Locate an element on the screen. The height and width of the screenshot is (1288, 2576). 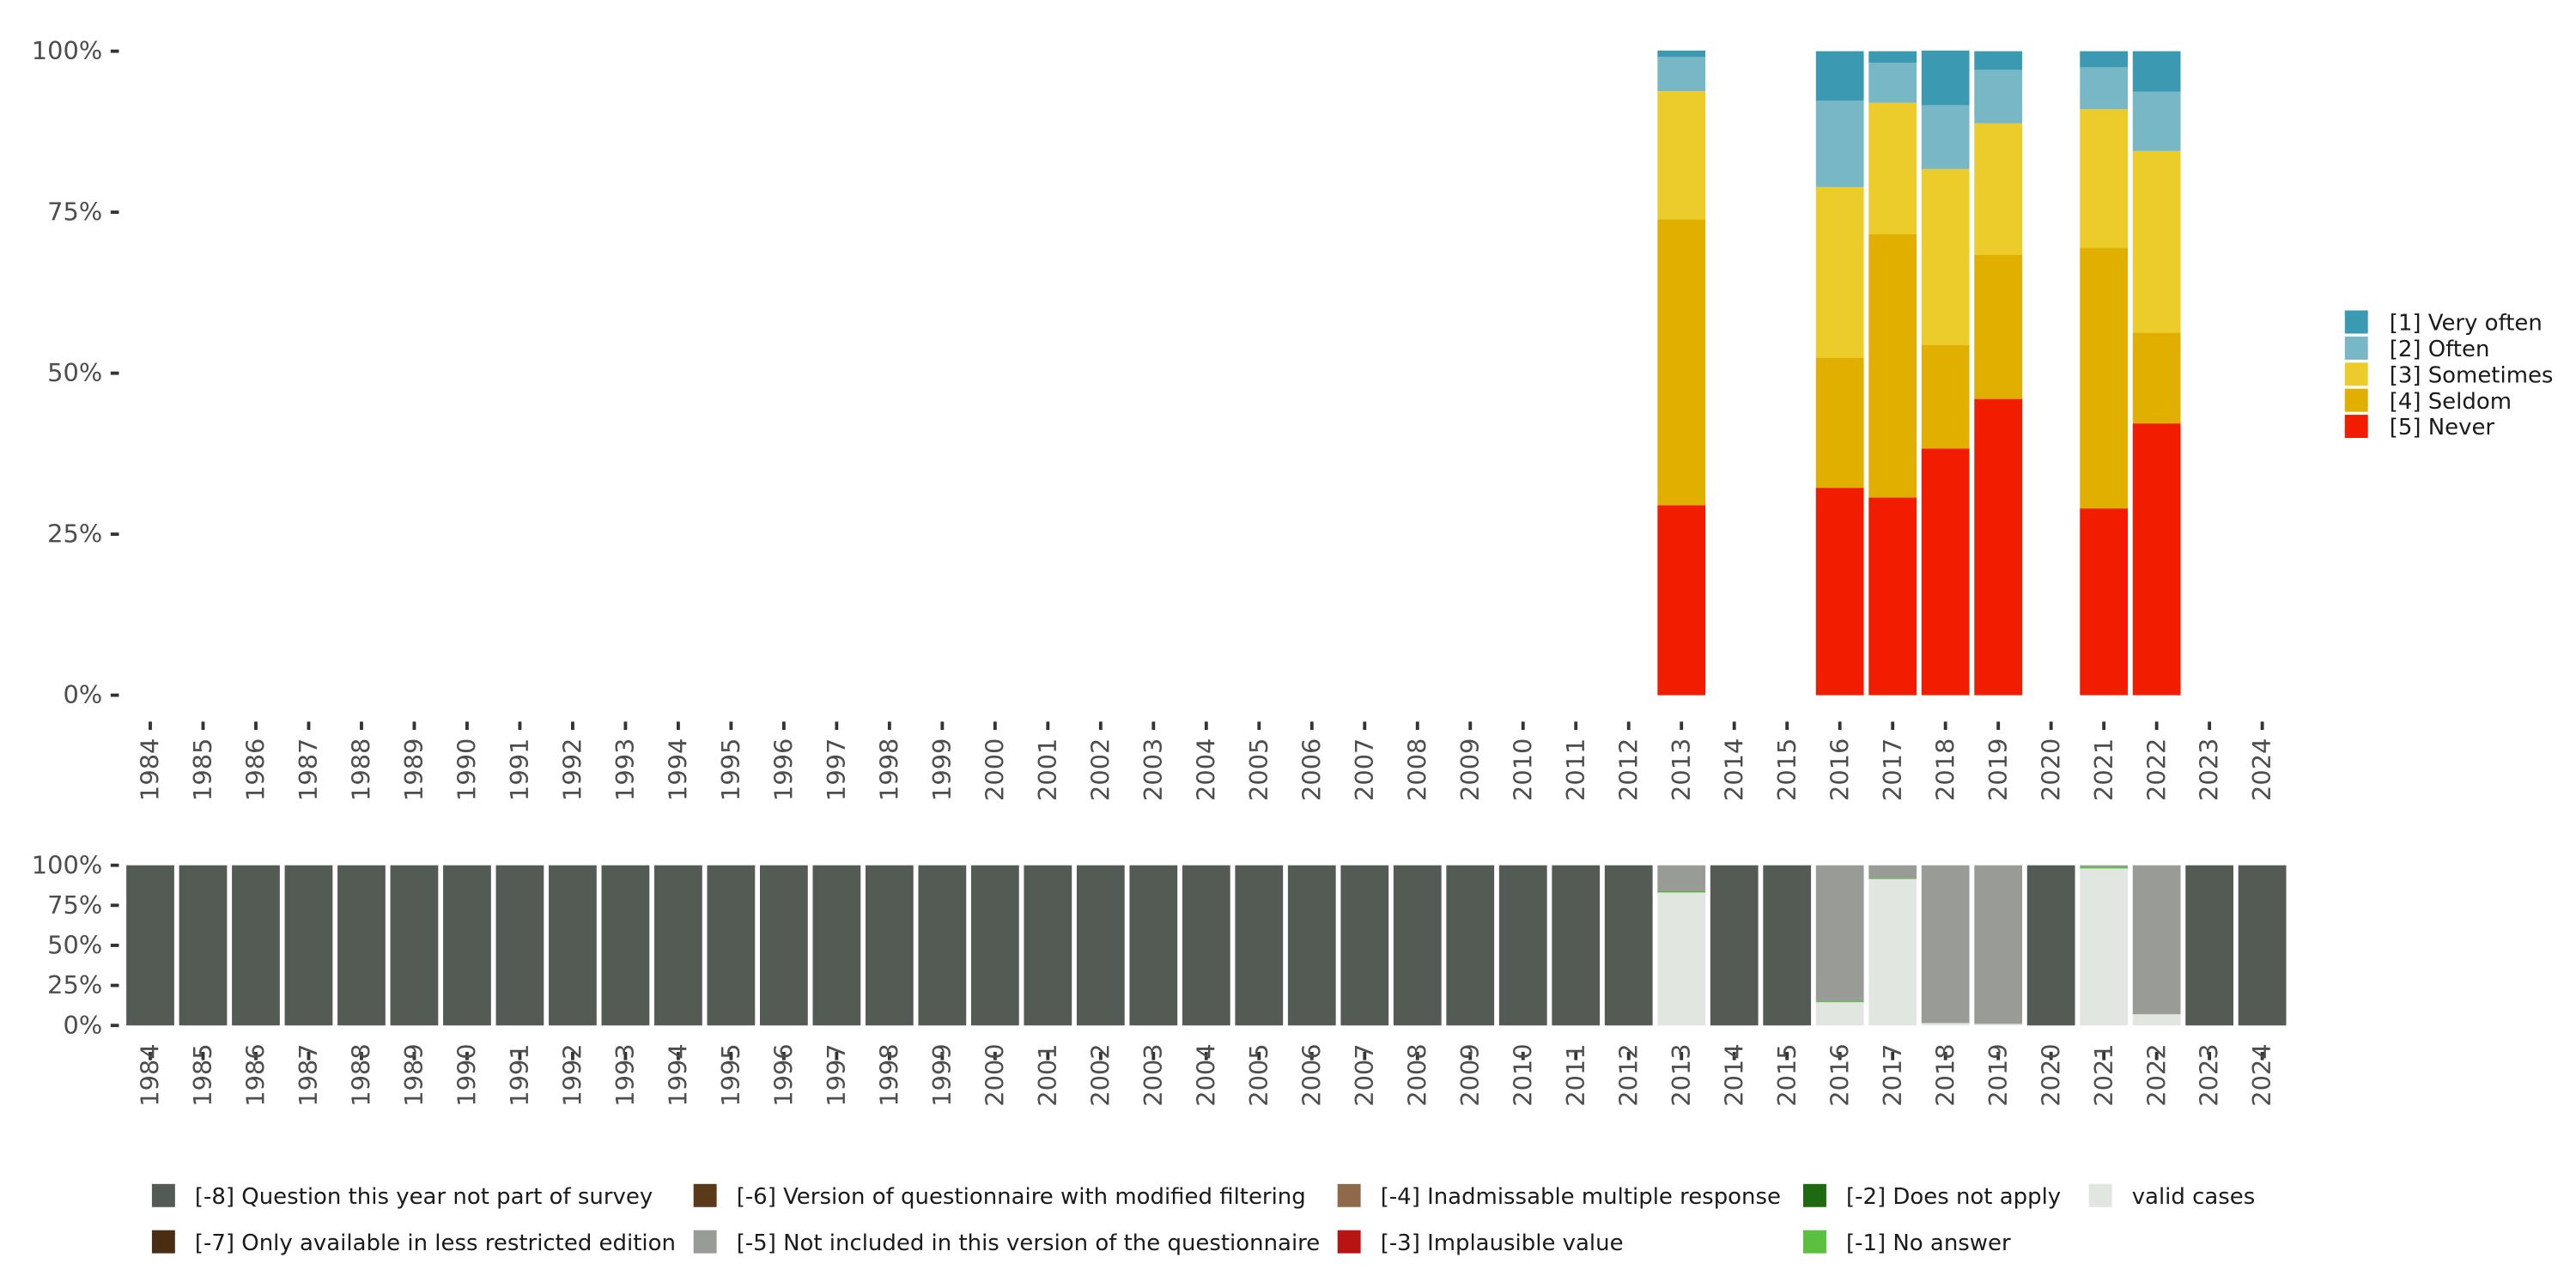
x-tick-label: 2004 is located at coordinates (1206, 1074).